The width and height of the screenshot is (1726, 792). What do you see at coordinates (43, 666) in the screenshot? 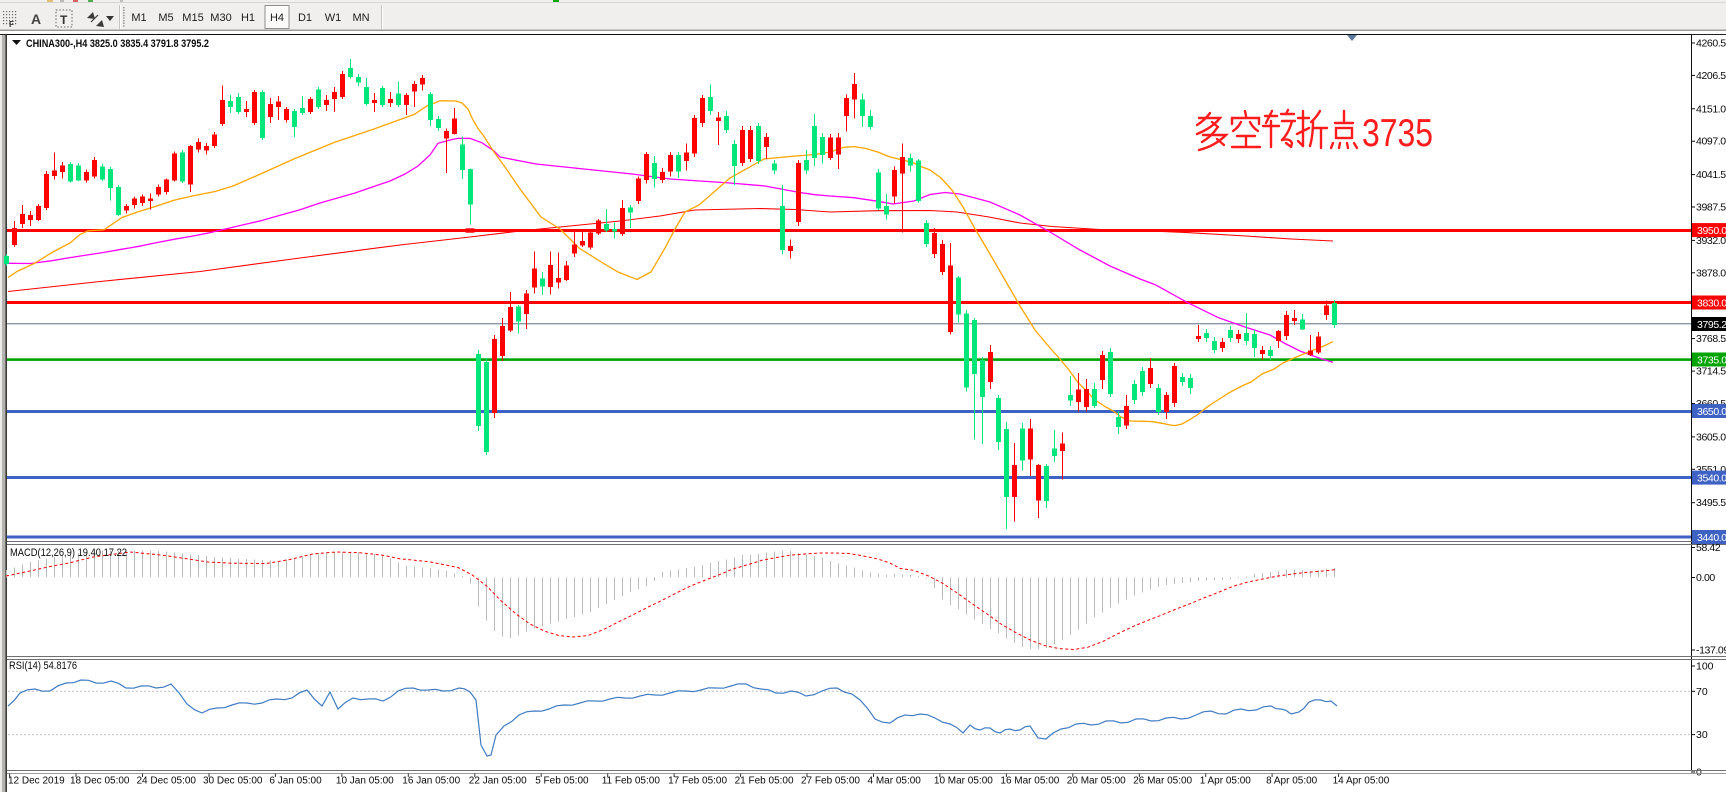
I see `svg-text: RSI(14) 54.8176` at bounding box center [43, 666].